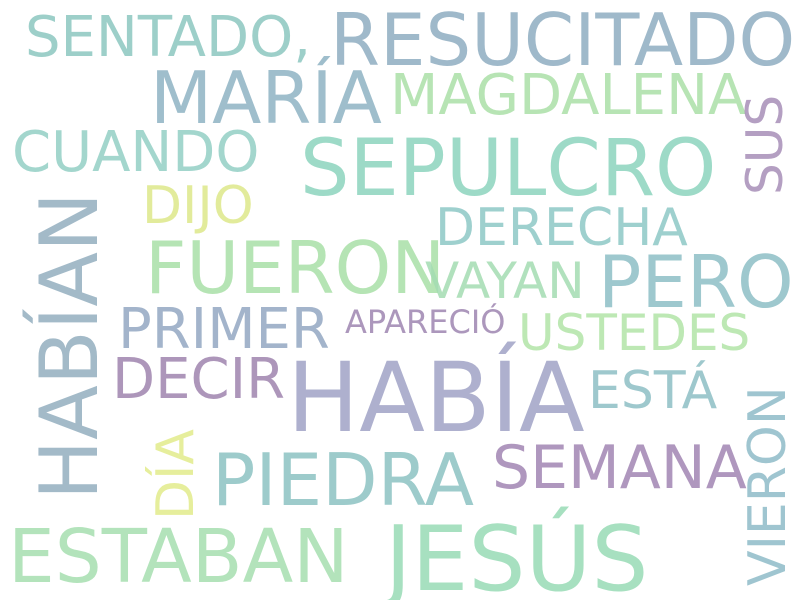 The width and height of the screenshot is (800, 600). What do you see at coordinates (568, 95) in the screenshot?
I see `word-magdalena: MAGDALENA` at bounding box center [568, 95].